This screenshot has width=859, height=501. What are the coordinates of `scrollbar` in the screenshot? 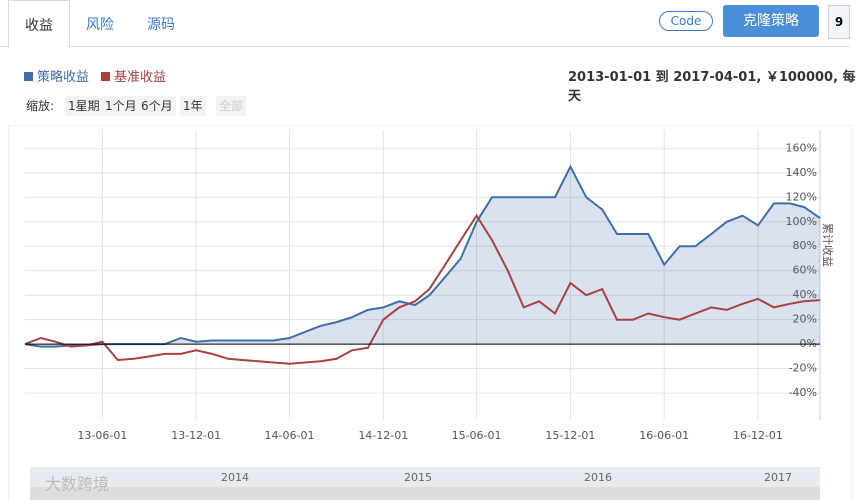 It's located at (425, 493).